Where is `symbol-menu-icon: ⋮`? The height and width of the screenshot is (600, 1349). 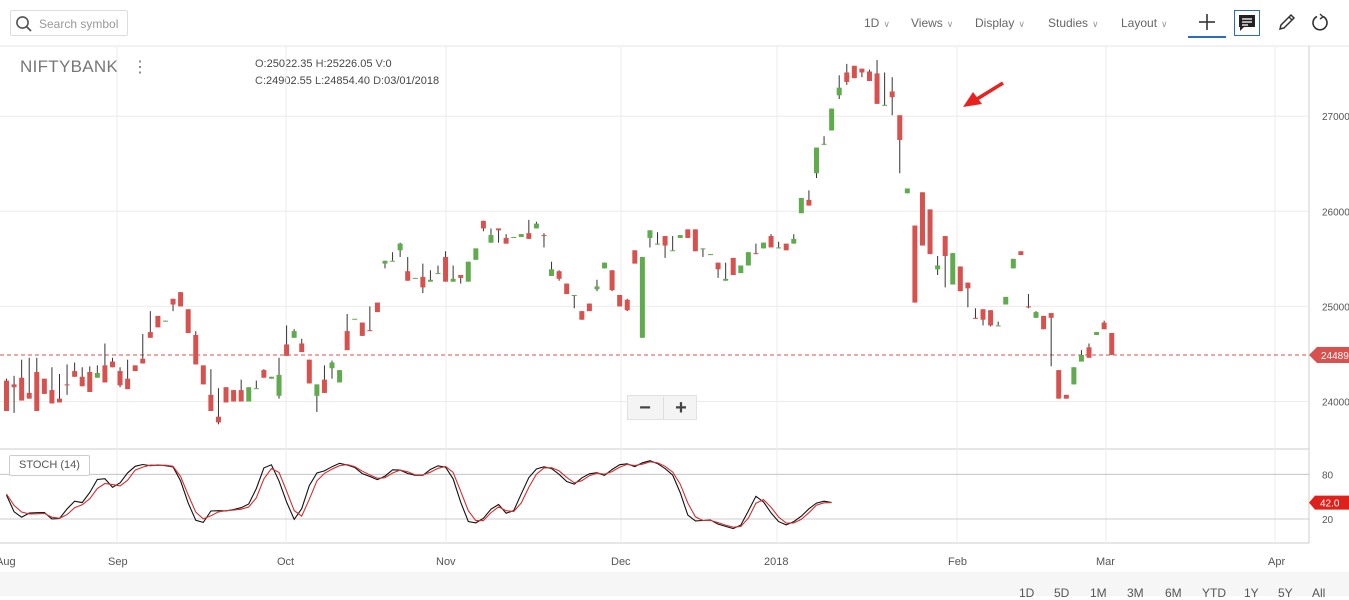
symbol-menu-icon: ⋮ is located at coordinates (140, 67).